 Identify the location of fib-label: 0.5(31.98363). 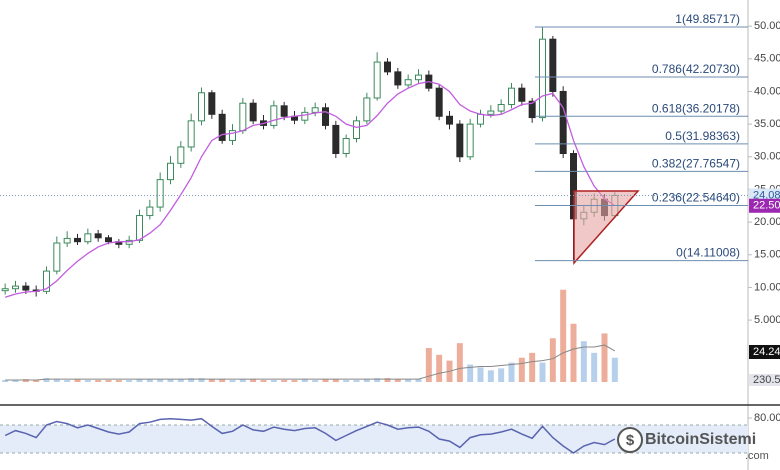
(702, 136).